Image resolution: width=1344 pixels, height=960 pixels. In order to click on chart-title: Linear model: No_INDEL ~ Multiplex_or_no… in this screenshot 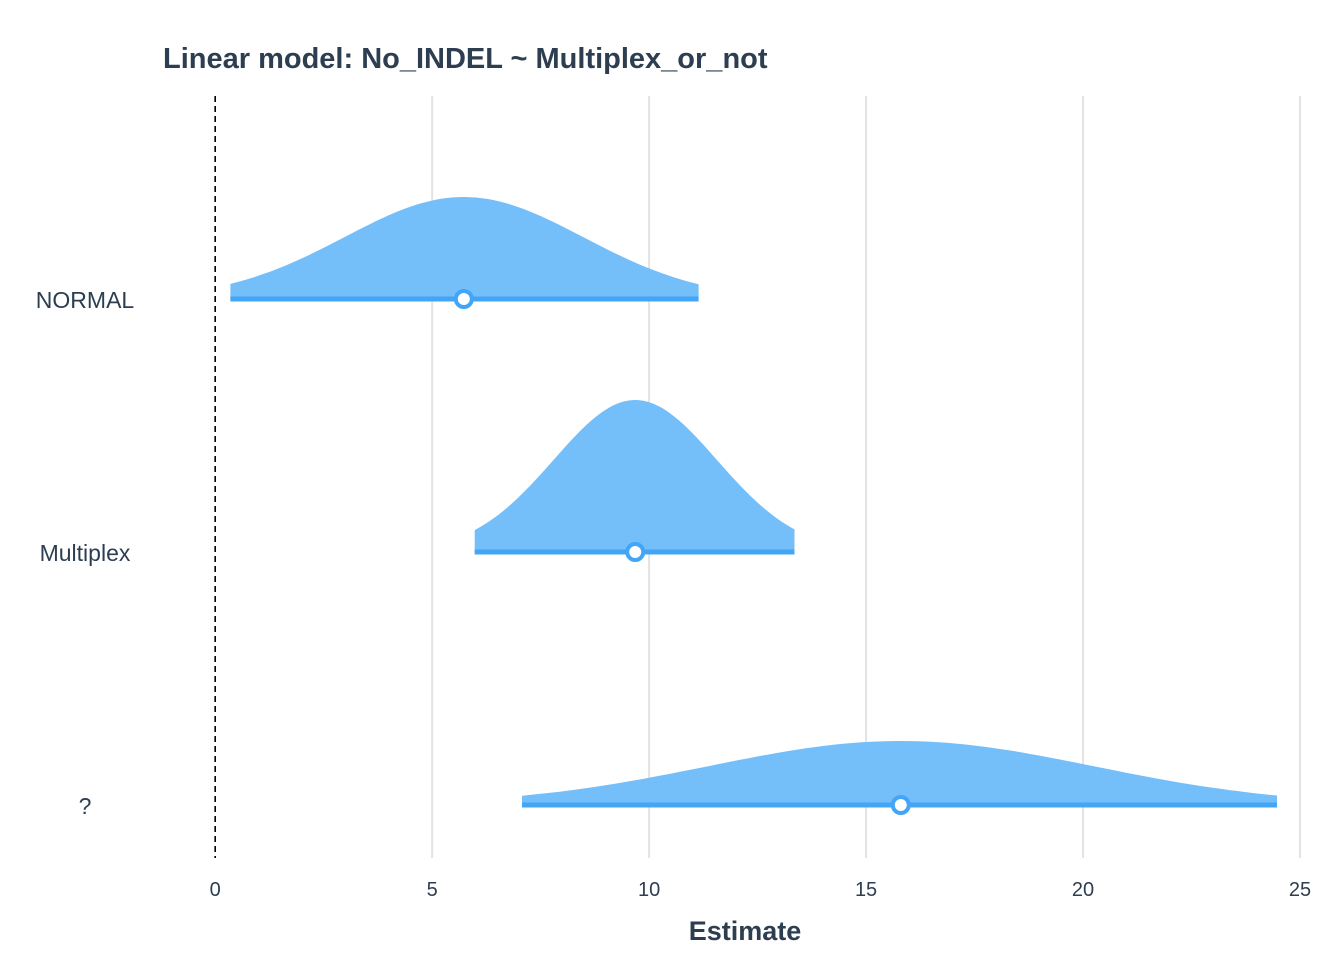, I will do `click(465, 59)`.